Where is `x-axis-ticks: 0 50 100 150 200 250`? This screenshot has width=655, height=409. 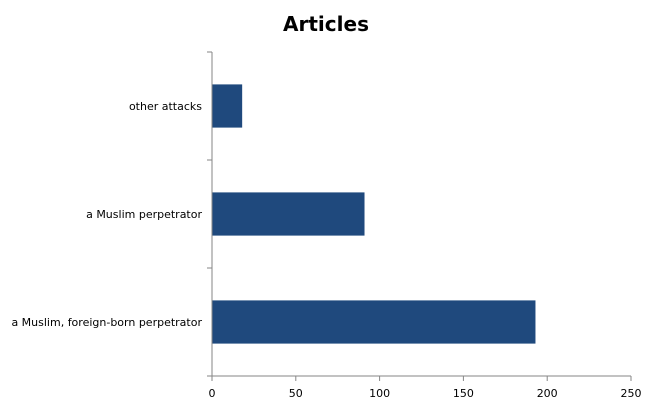 x-axis-ticks: 0 50 100 150 200 250 is located at coordinates (425, 388).